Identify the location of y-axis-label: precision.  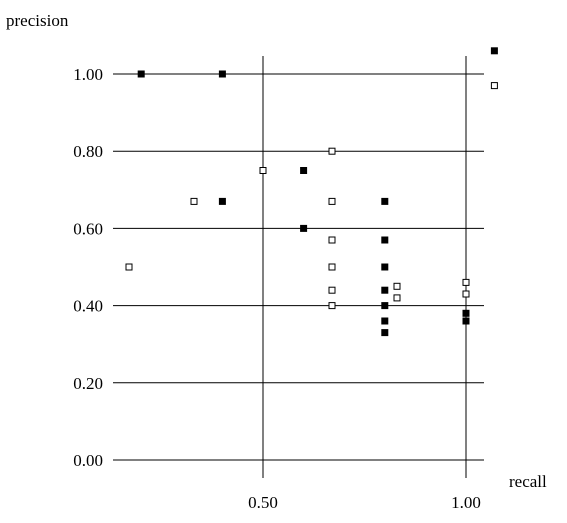
(37, 20).